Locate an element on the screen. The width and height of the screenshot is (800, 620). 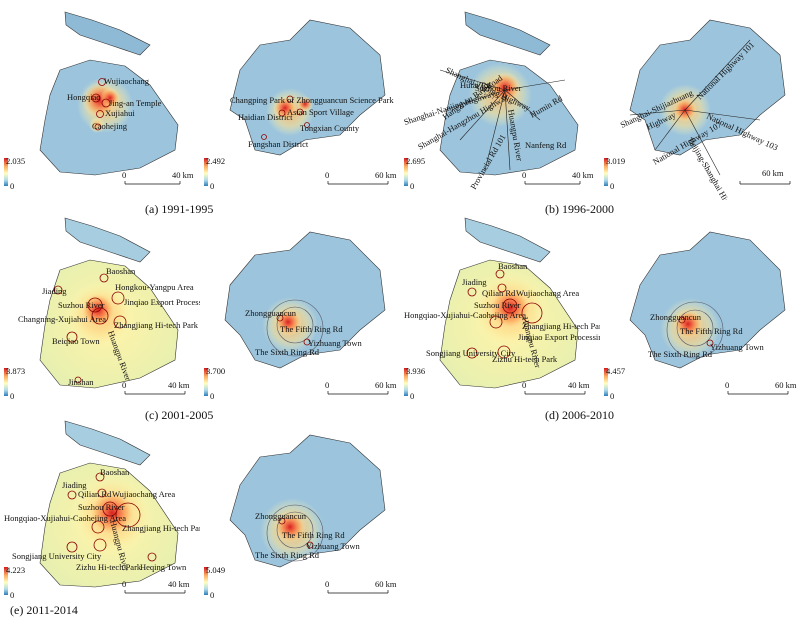
svg-text: Baoshan is located at coordinates (121, 271).